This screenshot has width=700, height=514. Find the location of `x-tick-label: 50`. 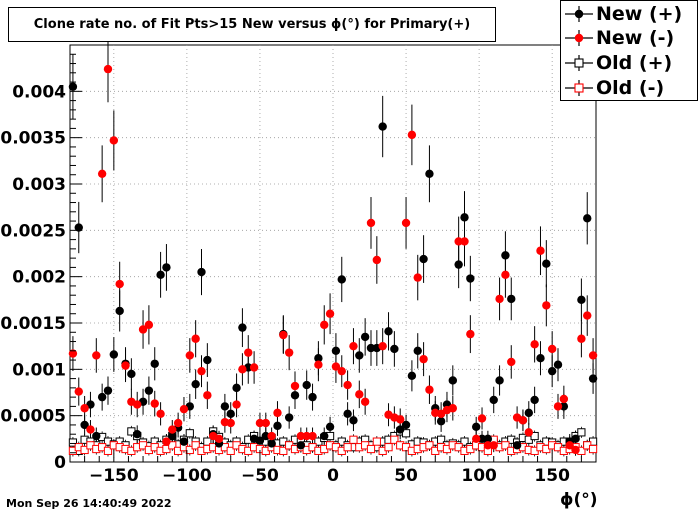

x-tick-label: 50 is located at coordinates (406, 476).